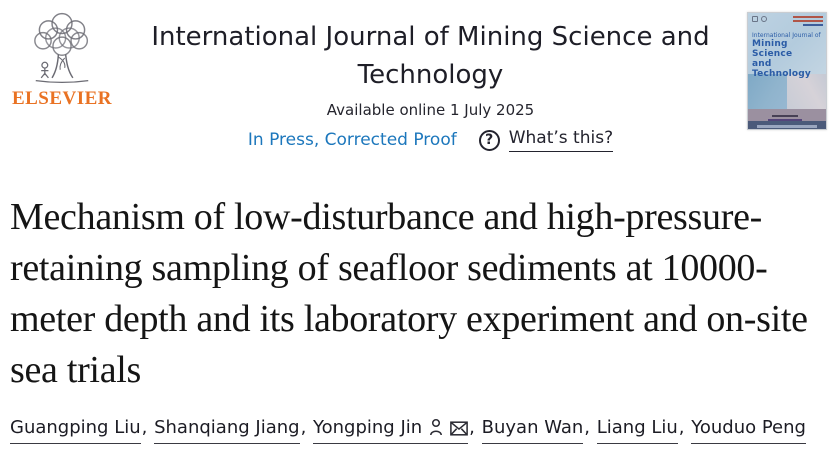  I want to click on person-icon, so click(436, 427).